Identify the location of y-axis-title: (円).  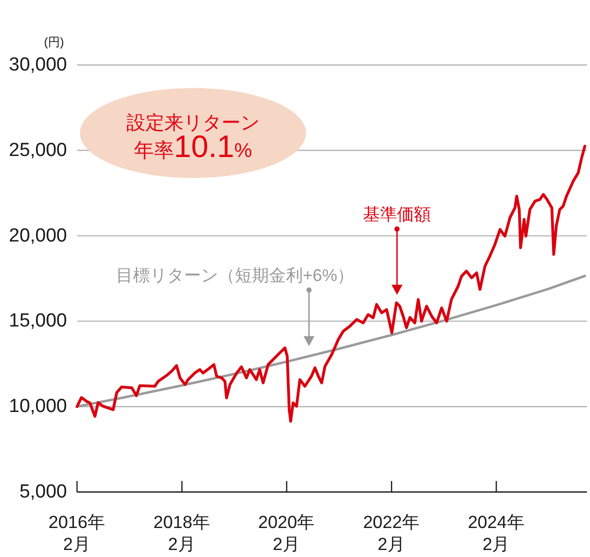
(54, 42).